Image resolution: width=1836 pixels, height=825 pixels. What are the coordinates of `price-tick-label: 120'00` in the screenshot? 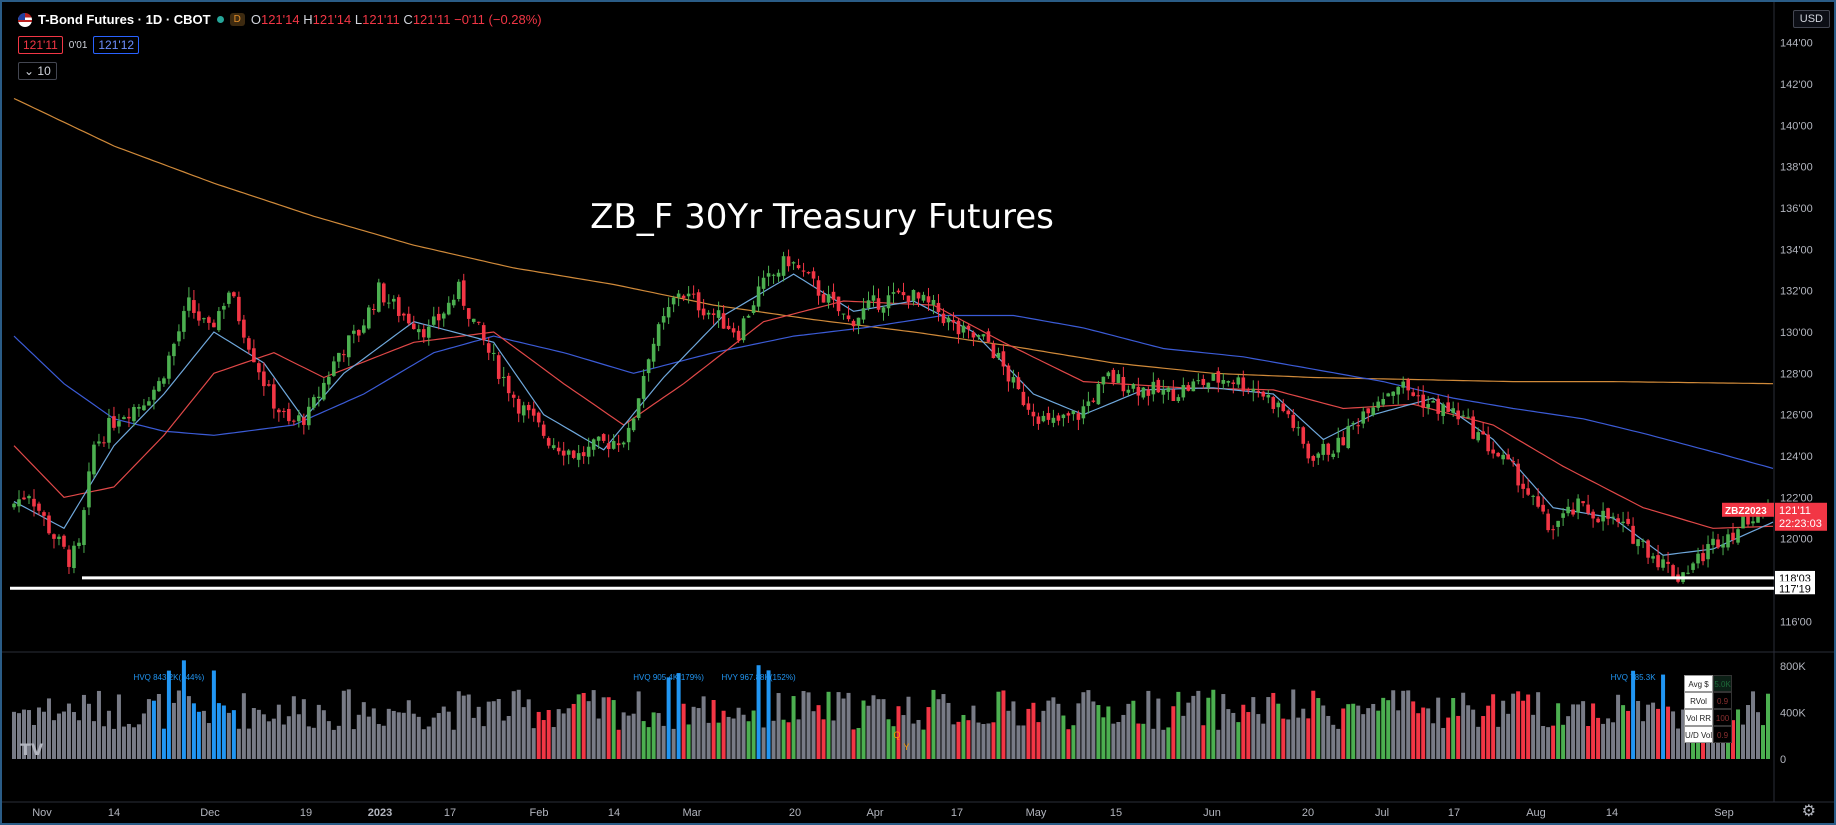 It's located at (1796, 540).